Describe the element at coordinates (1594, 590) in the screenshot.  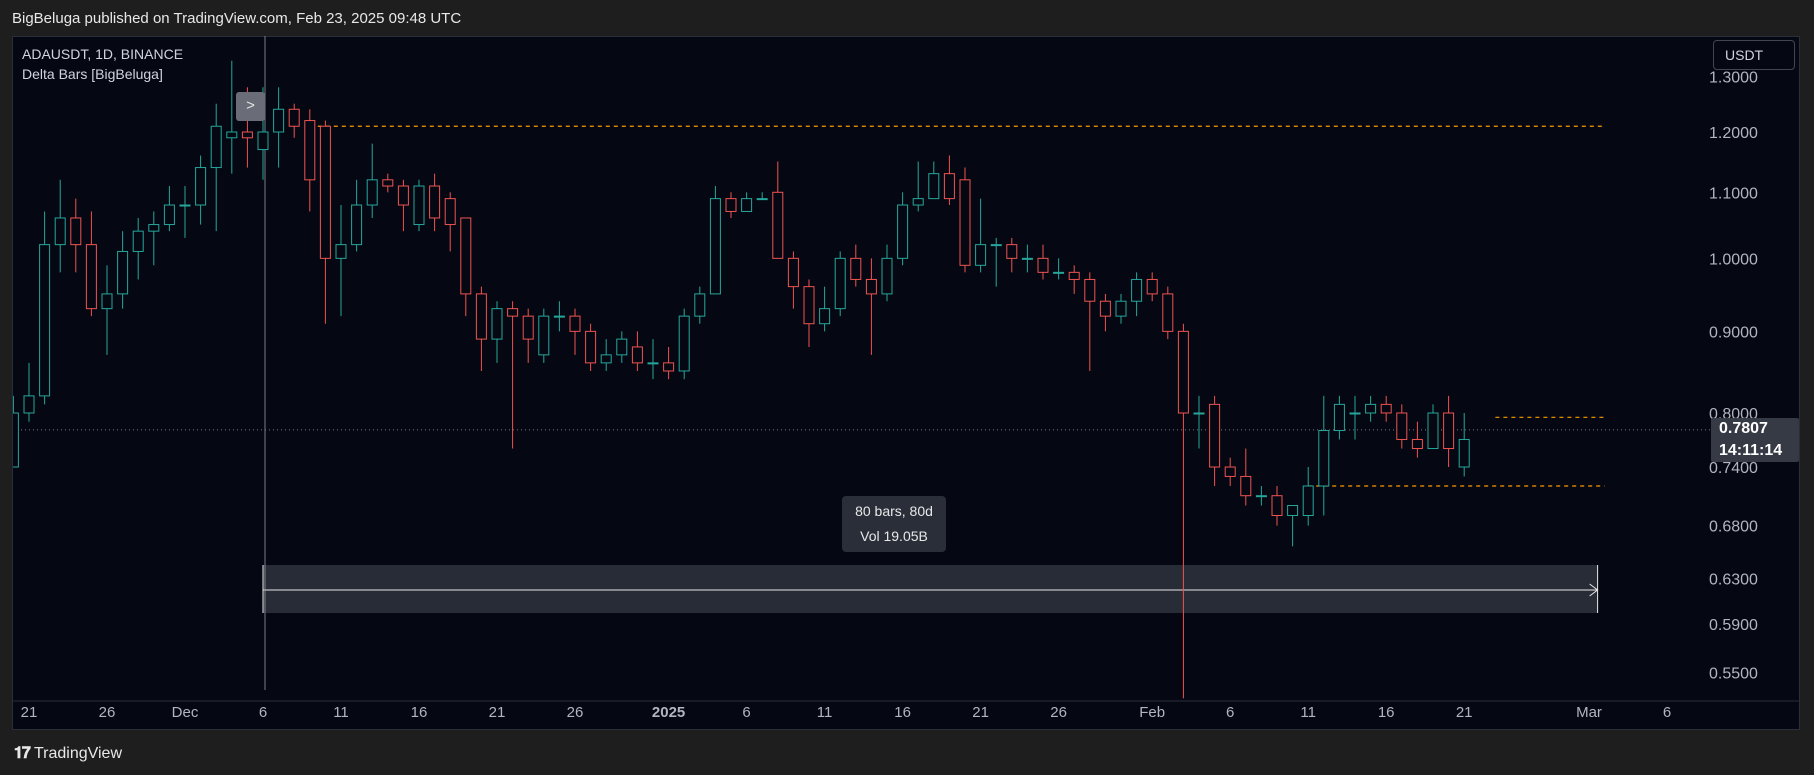
I see `measure-arrow-head` at that location.